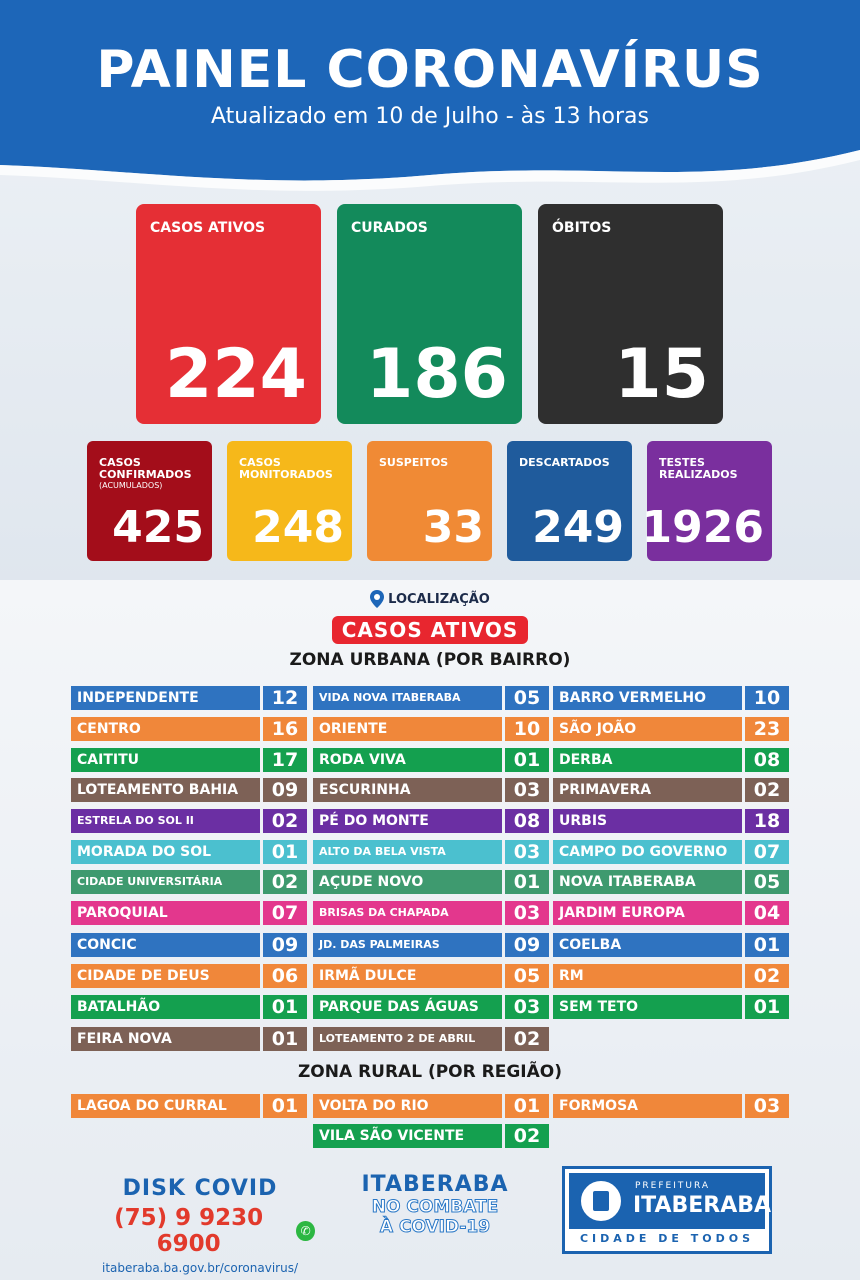 This screenshot has width=860, height=1280. I want to click on list-item: FORMOSA 03, so click(671, 1106).